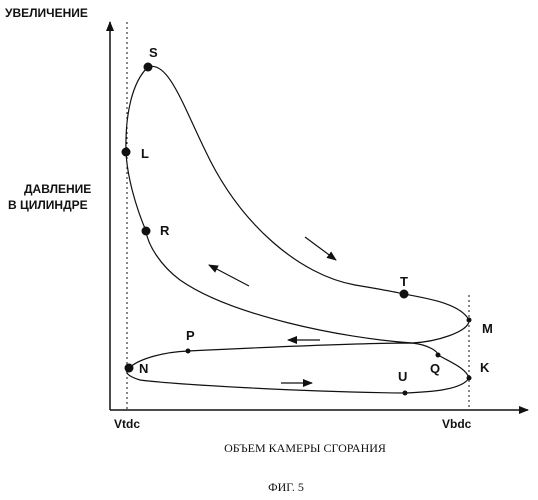 The width and height of the screenshot is (538, 500). I want to click on point-k-label: K, so click(485, 367).